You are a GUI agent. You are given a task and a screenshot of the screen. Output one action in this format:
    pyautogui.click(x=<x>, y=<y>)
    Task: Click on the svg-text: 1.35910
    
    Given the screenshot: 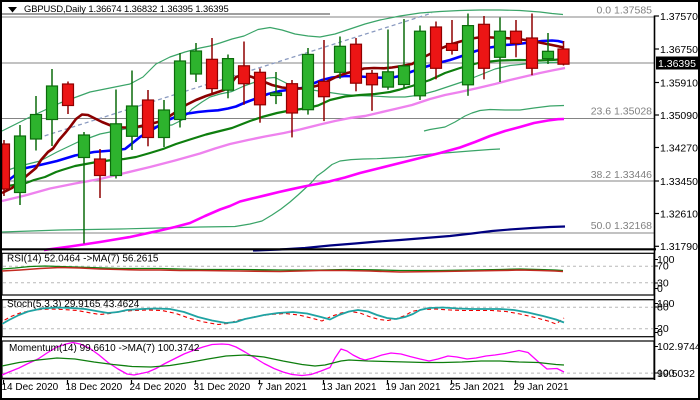 What is the action you would take?
    pyautogui.click(x=679, y=83)
    